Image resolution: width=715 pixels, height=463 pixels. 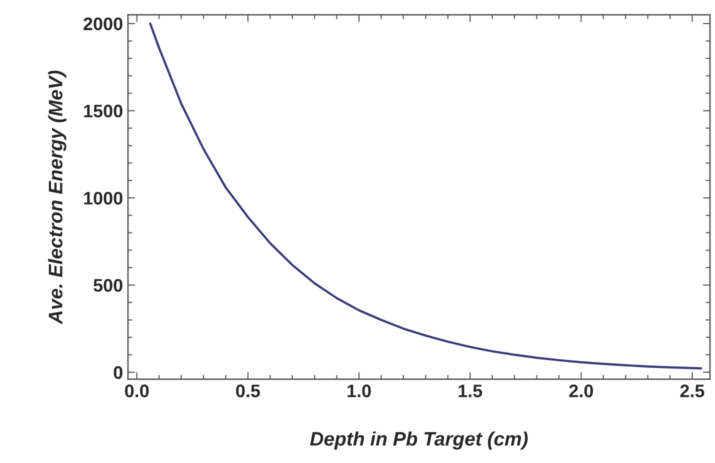 What do you see at coordinates (248, 391) in the screenshot?
I see `x-tick-label: 0.5` at bounding box center [248, 391].